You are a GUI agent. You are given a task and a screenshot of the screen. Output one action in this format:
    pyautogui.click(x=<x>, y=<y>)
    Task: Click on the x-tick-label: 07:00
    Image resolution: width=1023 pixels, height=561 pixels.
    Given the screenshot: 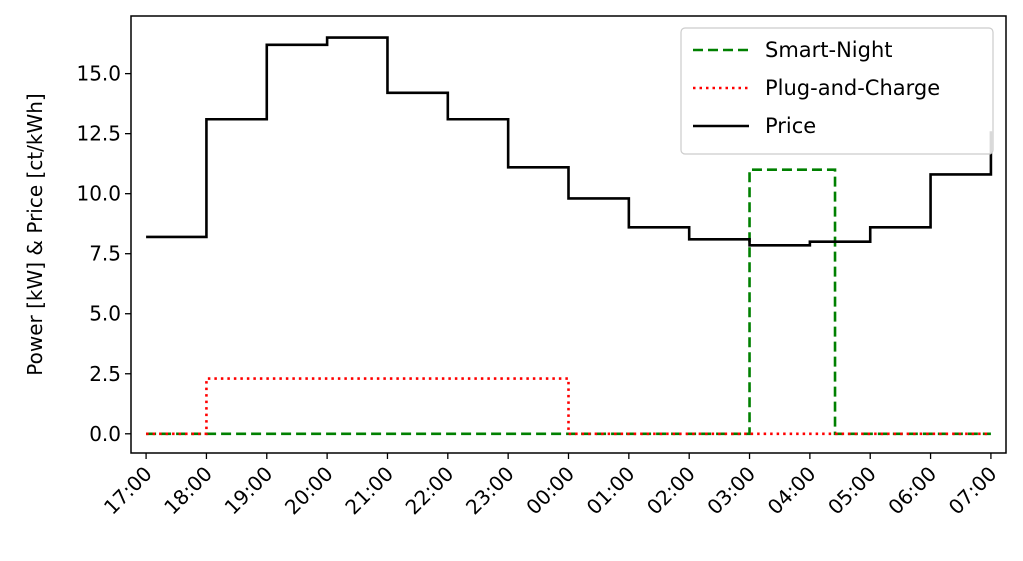 What is the action you would take?
    pyautogui.click(x=973, y=491)
    